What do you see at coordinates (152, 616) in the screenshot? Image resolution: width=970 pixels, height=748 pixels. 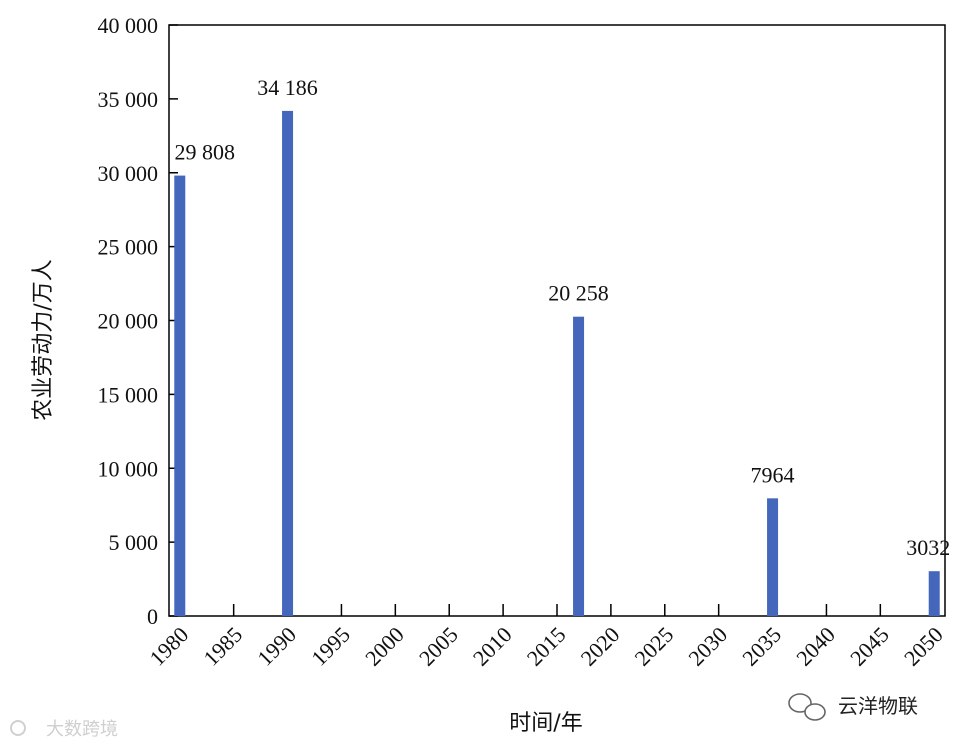 I see `y-tick-label: 0` at bounding box center [152, 616].